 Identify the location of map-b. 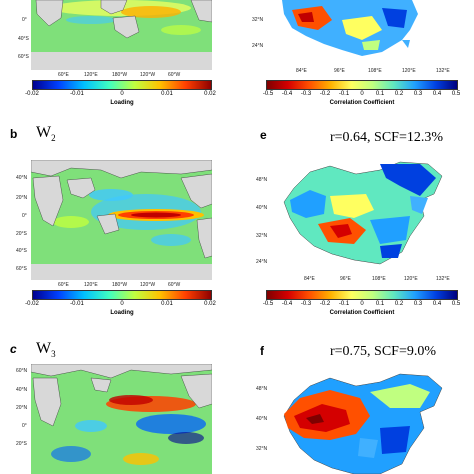
(121, 220).